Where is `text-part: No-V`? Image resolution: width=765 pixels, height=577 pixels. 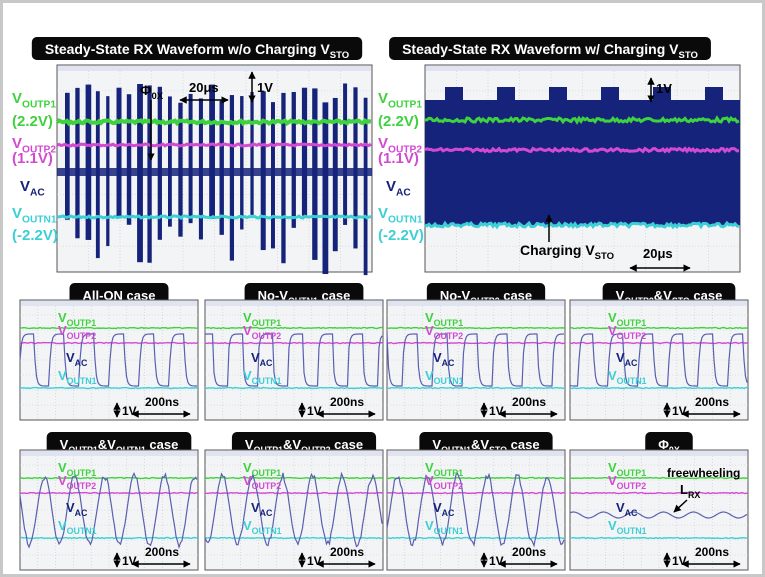 text-part: No-V is located at coordinates (273, 295).